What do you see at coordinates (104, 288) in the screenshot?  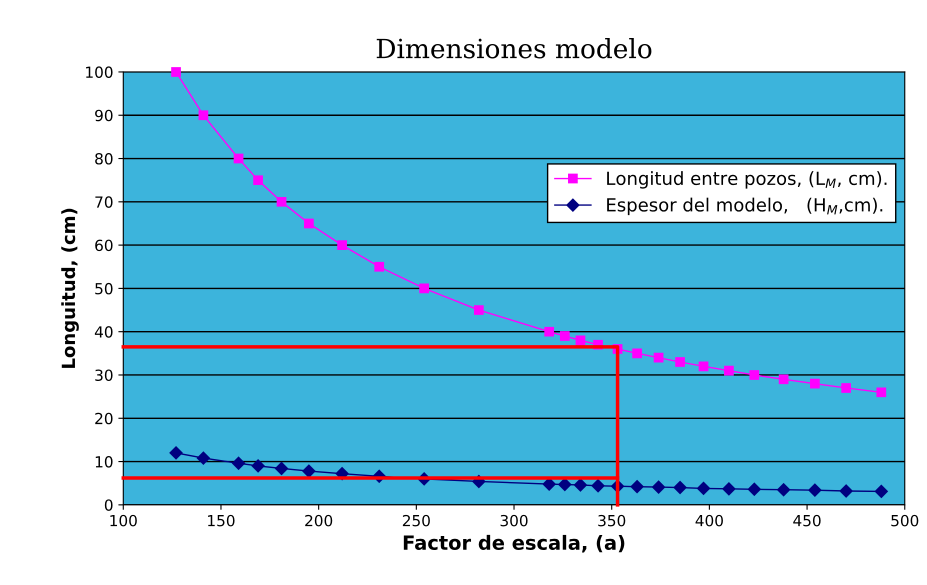 I see `y-tick-label: 50` at bounding box center [104, 288].